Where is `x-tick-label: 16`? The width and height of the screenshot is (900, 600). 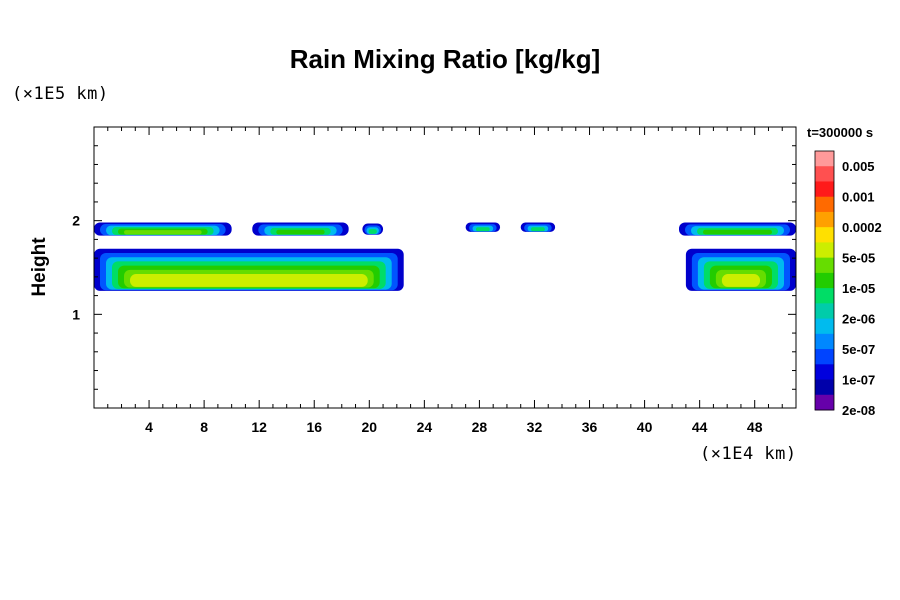 x-tick-label: 16 is located at coordinates (314, 427).